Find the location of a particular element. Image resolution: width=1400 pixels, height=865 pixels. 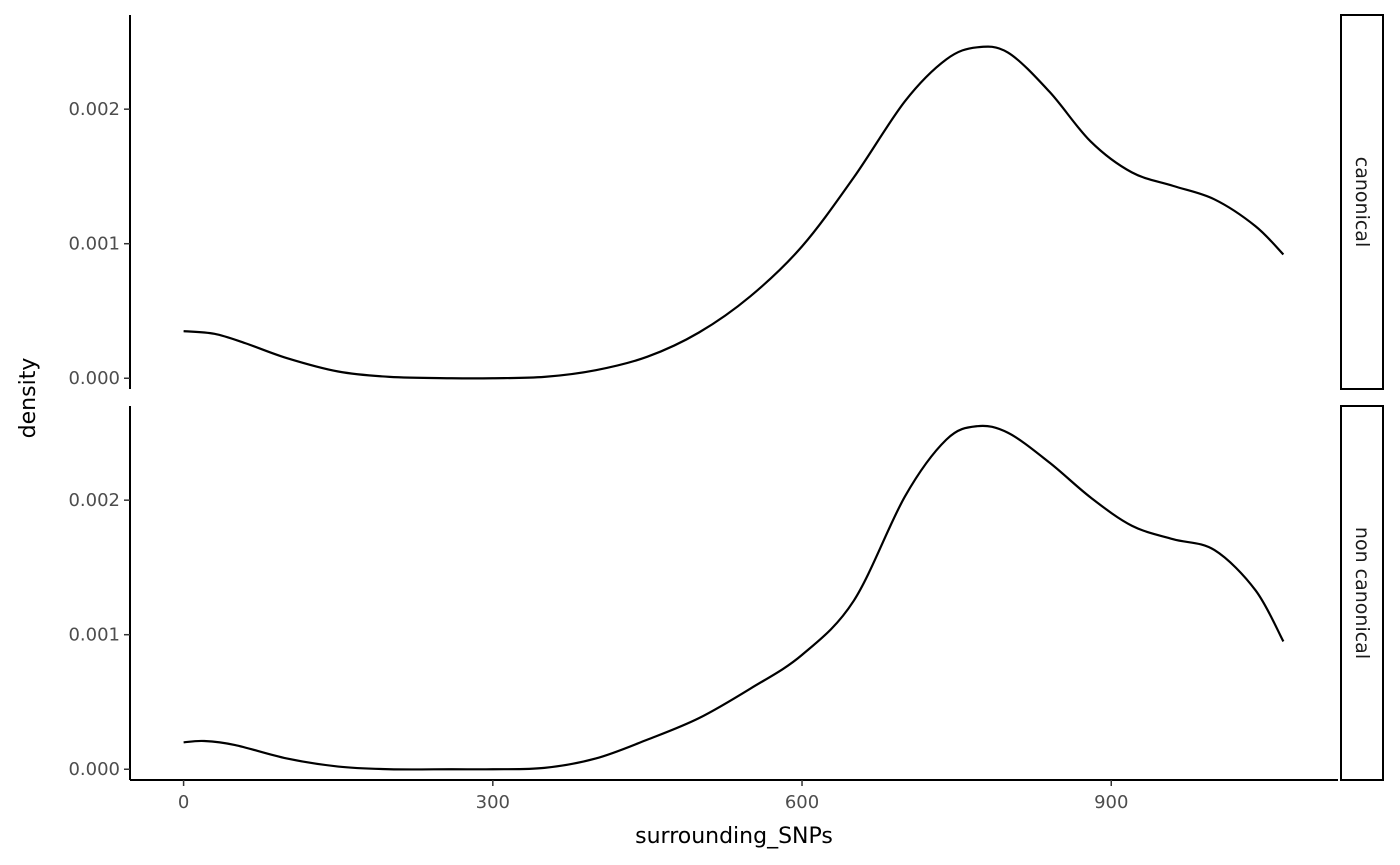

x-tick-label: 0 is located at coordinates (183, 802).